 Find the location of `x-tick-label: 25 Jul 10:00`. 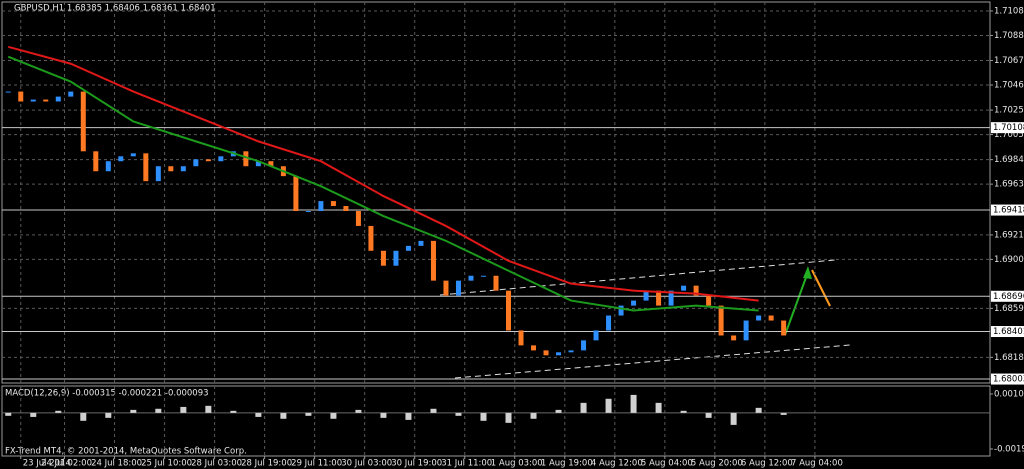

x-tick-label: 25 Jul 10:00 is located at coordinates (166, 464).